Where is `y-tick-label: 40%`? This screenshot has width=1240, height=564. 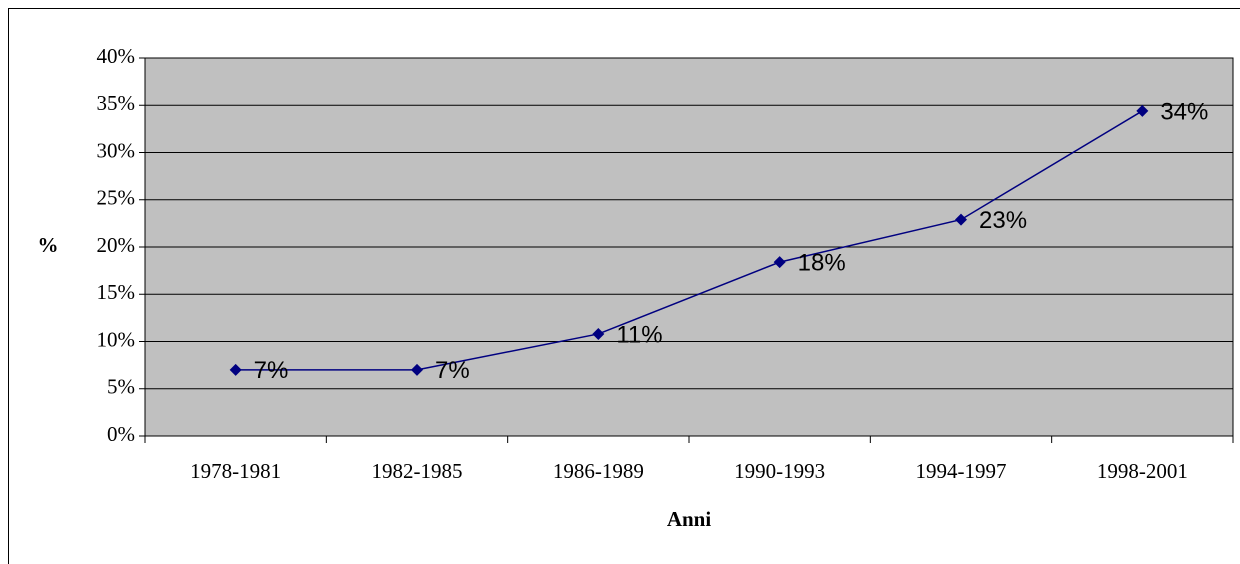
y-tick-label: 40% is located at coordinates (116, 56).